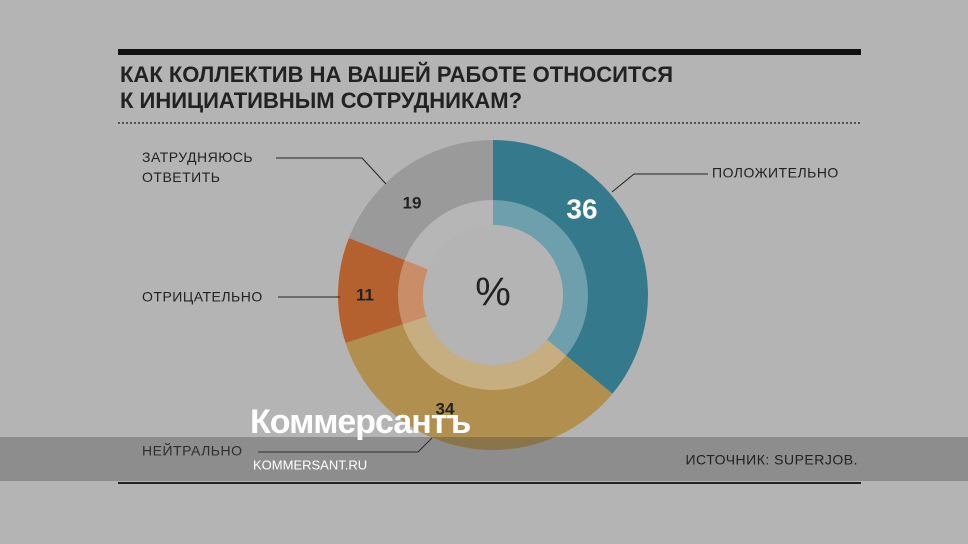 The image size is (968, 544). I want to click on chart-title: КАК КОЛЛЕКТИВ НА ВАШЕЙ РАБОТЕ ОТНОСИТСЯ, so click(396, 74).